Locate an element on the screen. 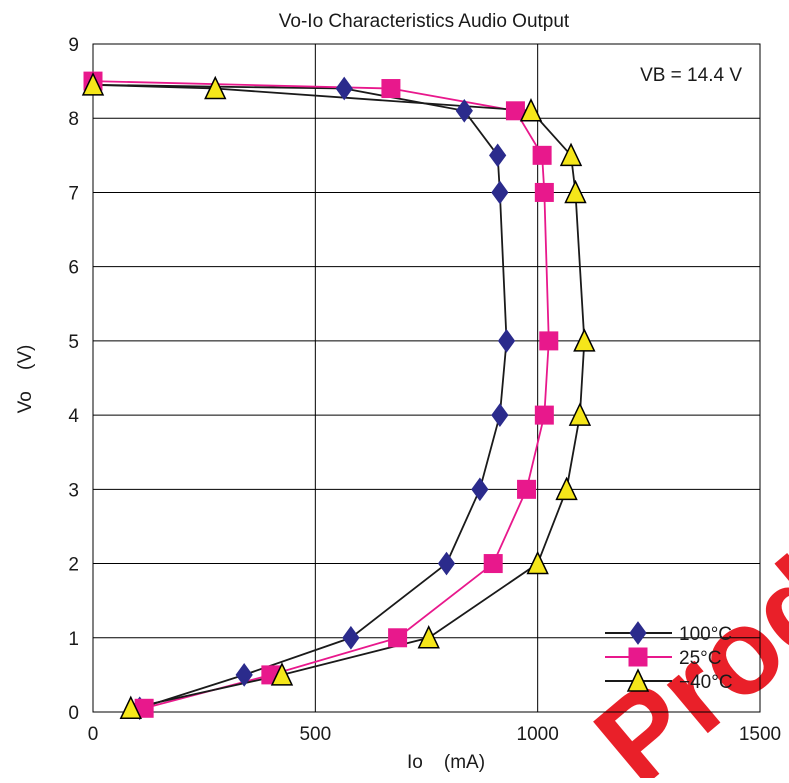 This screenshot has height=783, width=789. chart-title: Vo-Io Characteristics Audio Output is located at coordinates (424, 21).